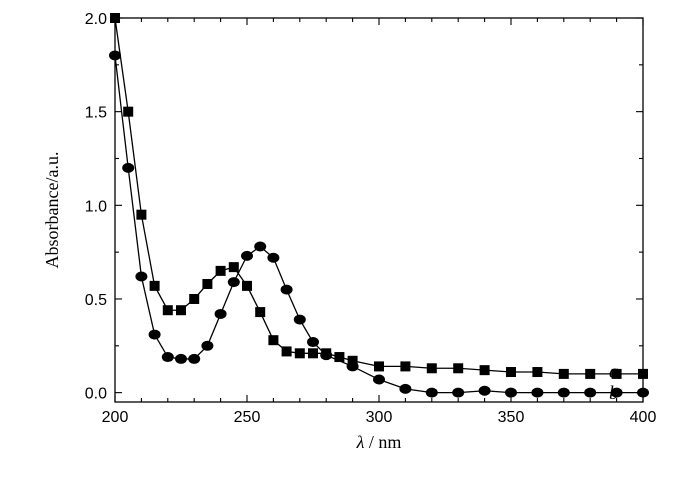 Image resolution: width=700 pixels, height=481 pixels. What do you see at coordinates (643, 417) in the screenshot?
I see `x-tick-label: 400` at bounding box center [643, 417].